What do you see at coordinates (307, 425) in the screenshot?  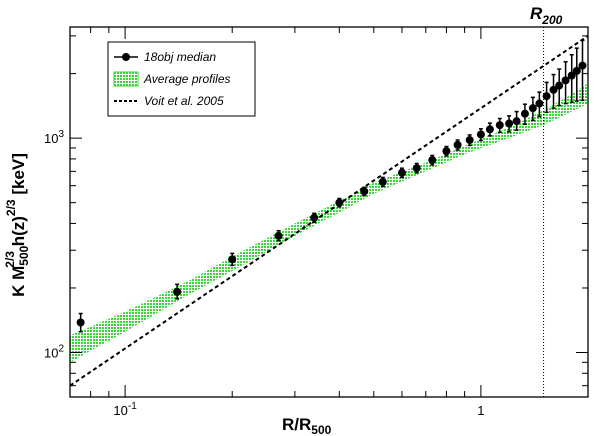 I see `x-axis-label: R/R500` at bounding box center [307, 425].